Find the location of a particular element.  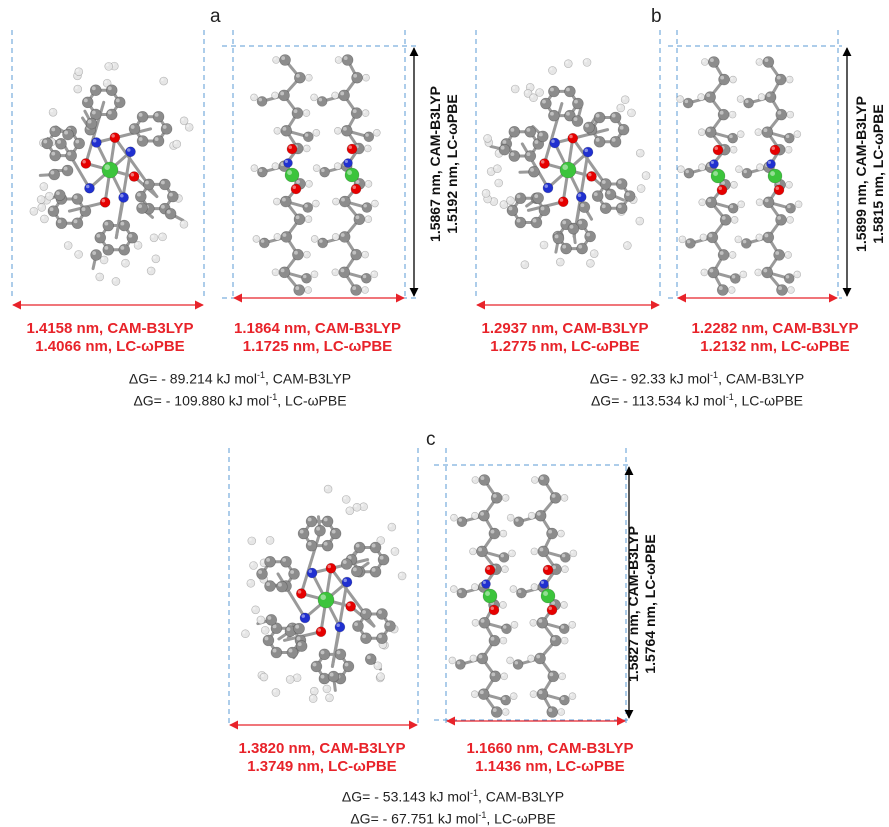

panel-a-front-molecule is located at coordinates (111, 173).